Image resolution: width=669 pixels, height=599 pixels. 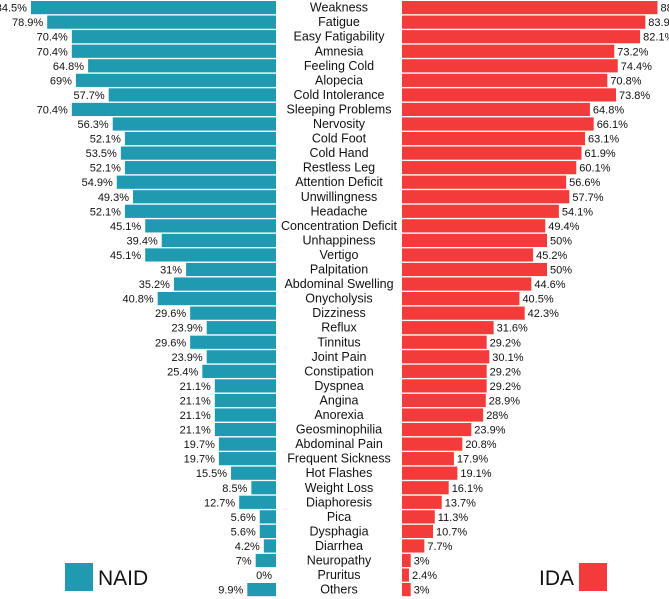 I want to click on category-label: Diarrhea, so click(x=339, y=546).